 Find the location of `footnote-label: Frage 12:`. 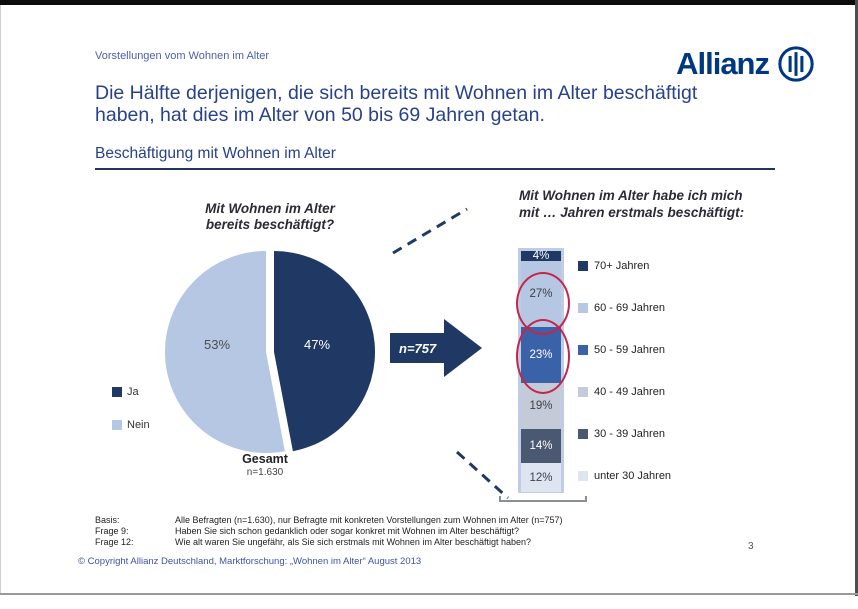

footnote-label: Frage 12: is located at coordinates (114, 542).